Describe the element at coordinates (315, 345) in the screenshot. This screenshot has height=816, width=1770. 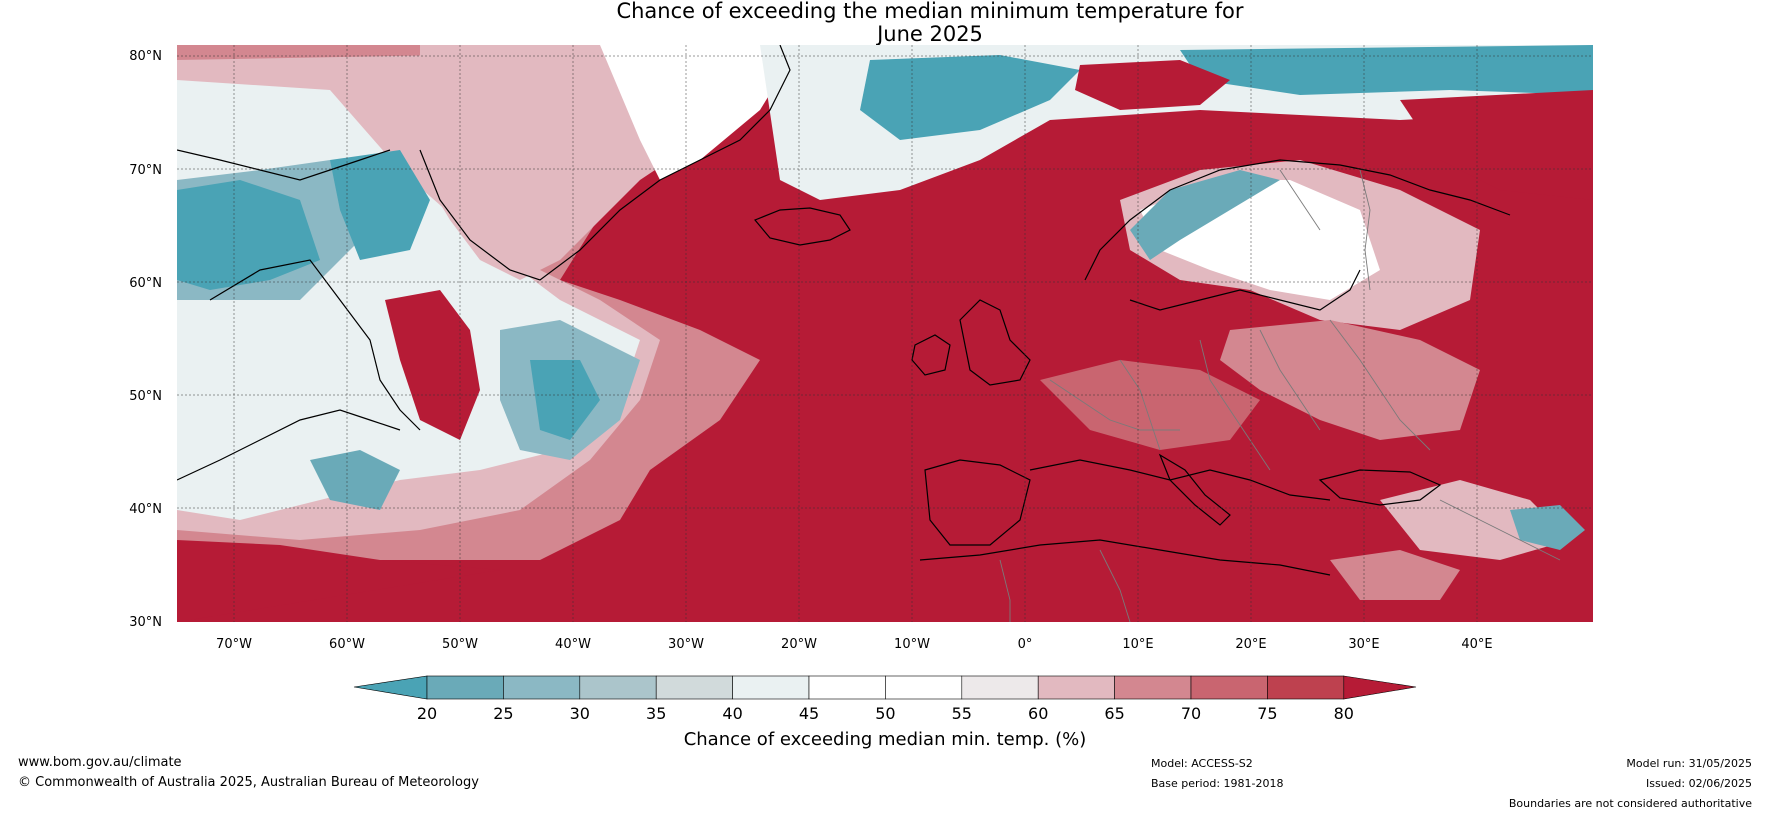
I see `coast-labrador` at that location.